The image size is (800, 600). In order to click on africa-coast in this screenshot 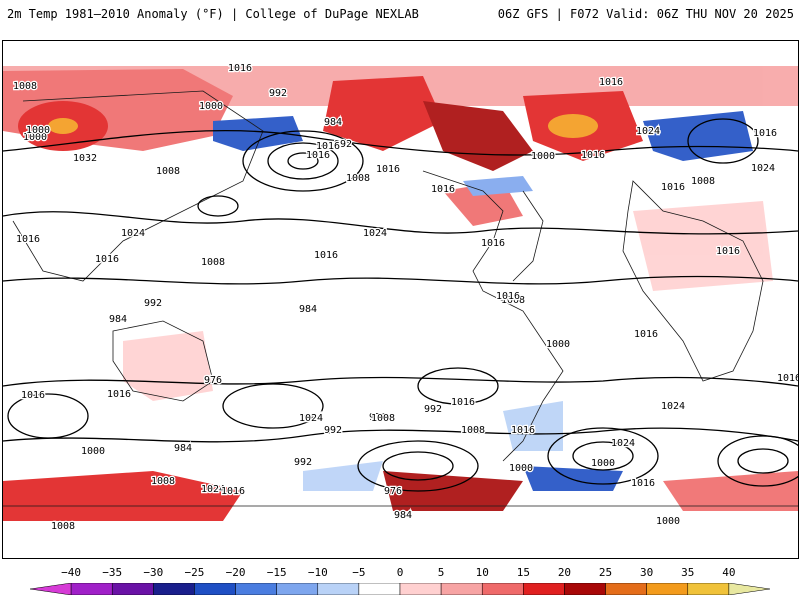, I will do `click(693, 281)`.